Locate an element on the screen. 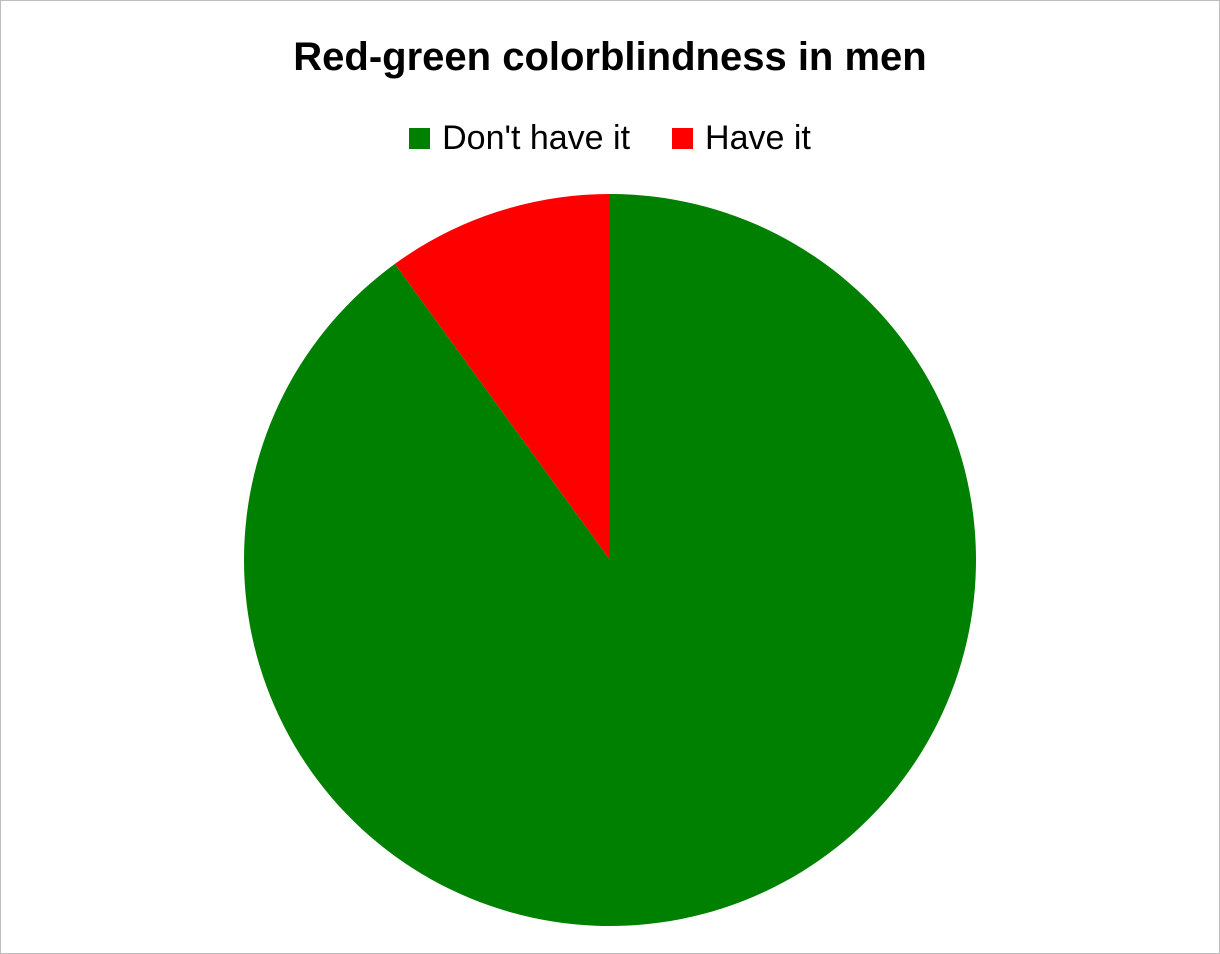 The image size is (1220, 954). legend-item-dont-have-it: Don't have it is located at coordinates (519, 138).